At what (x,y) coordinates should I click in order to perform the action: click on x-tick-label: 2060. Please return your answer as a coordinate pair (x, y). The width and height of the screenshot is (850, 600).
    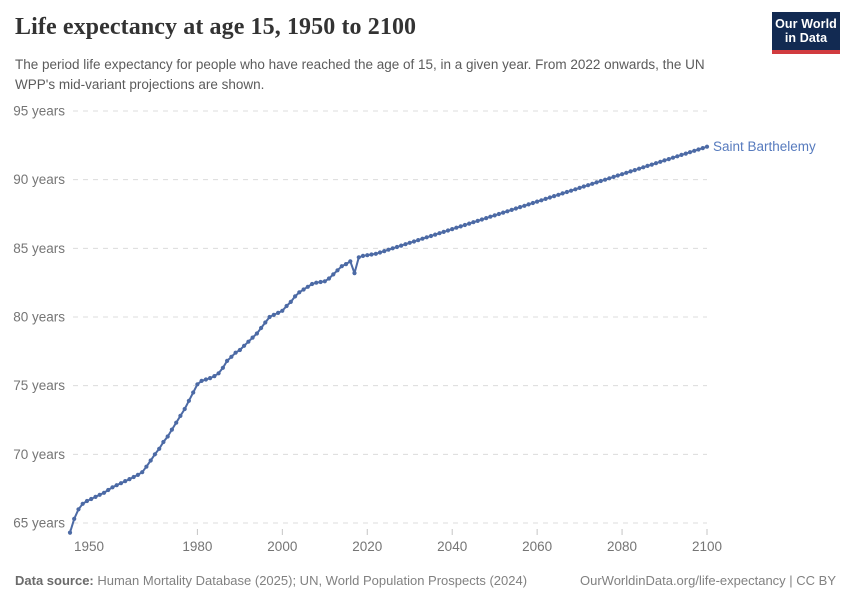
    Looking at the image, I should click on (537, 546).